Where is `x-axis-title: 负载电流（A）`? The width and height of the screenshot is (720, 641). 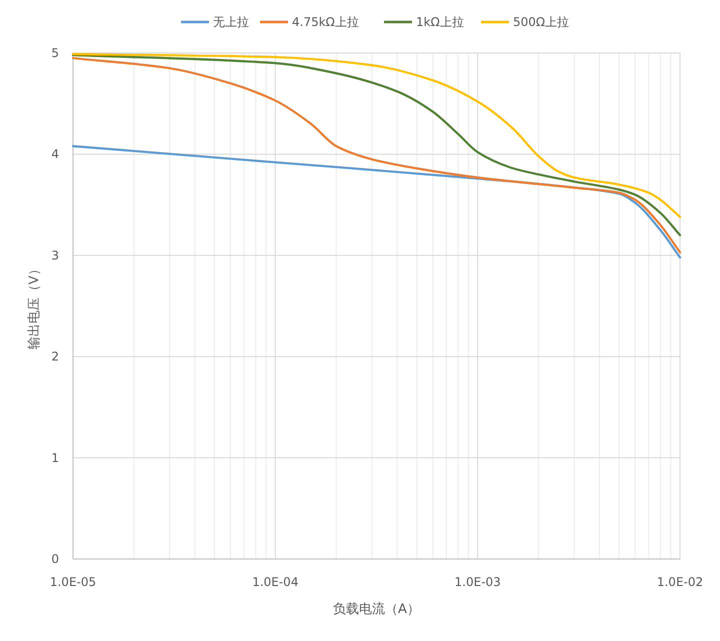 x-axis-title: 负载电流（A） is located at coordinates (376, 609).